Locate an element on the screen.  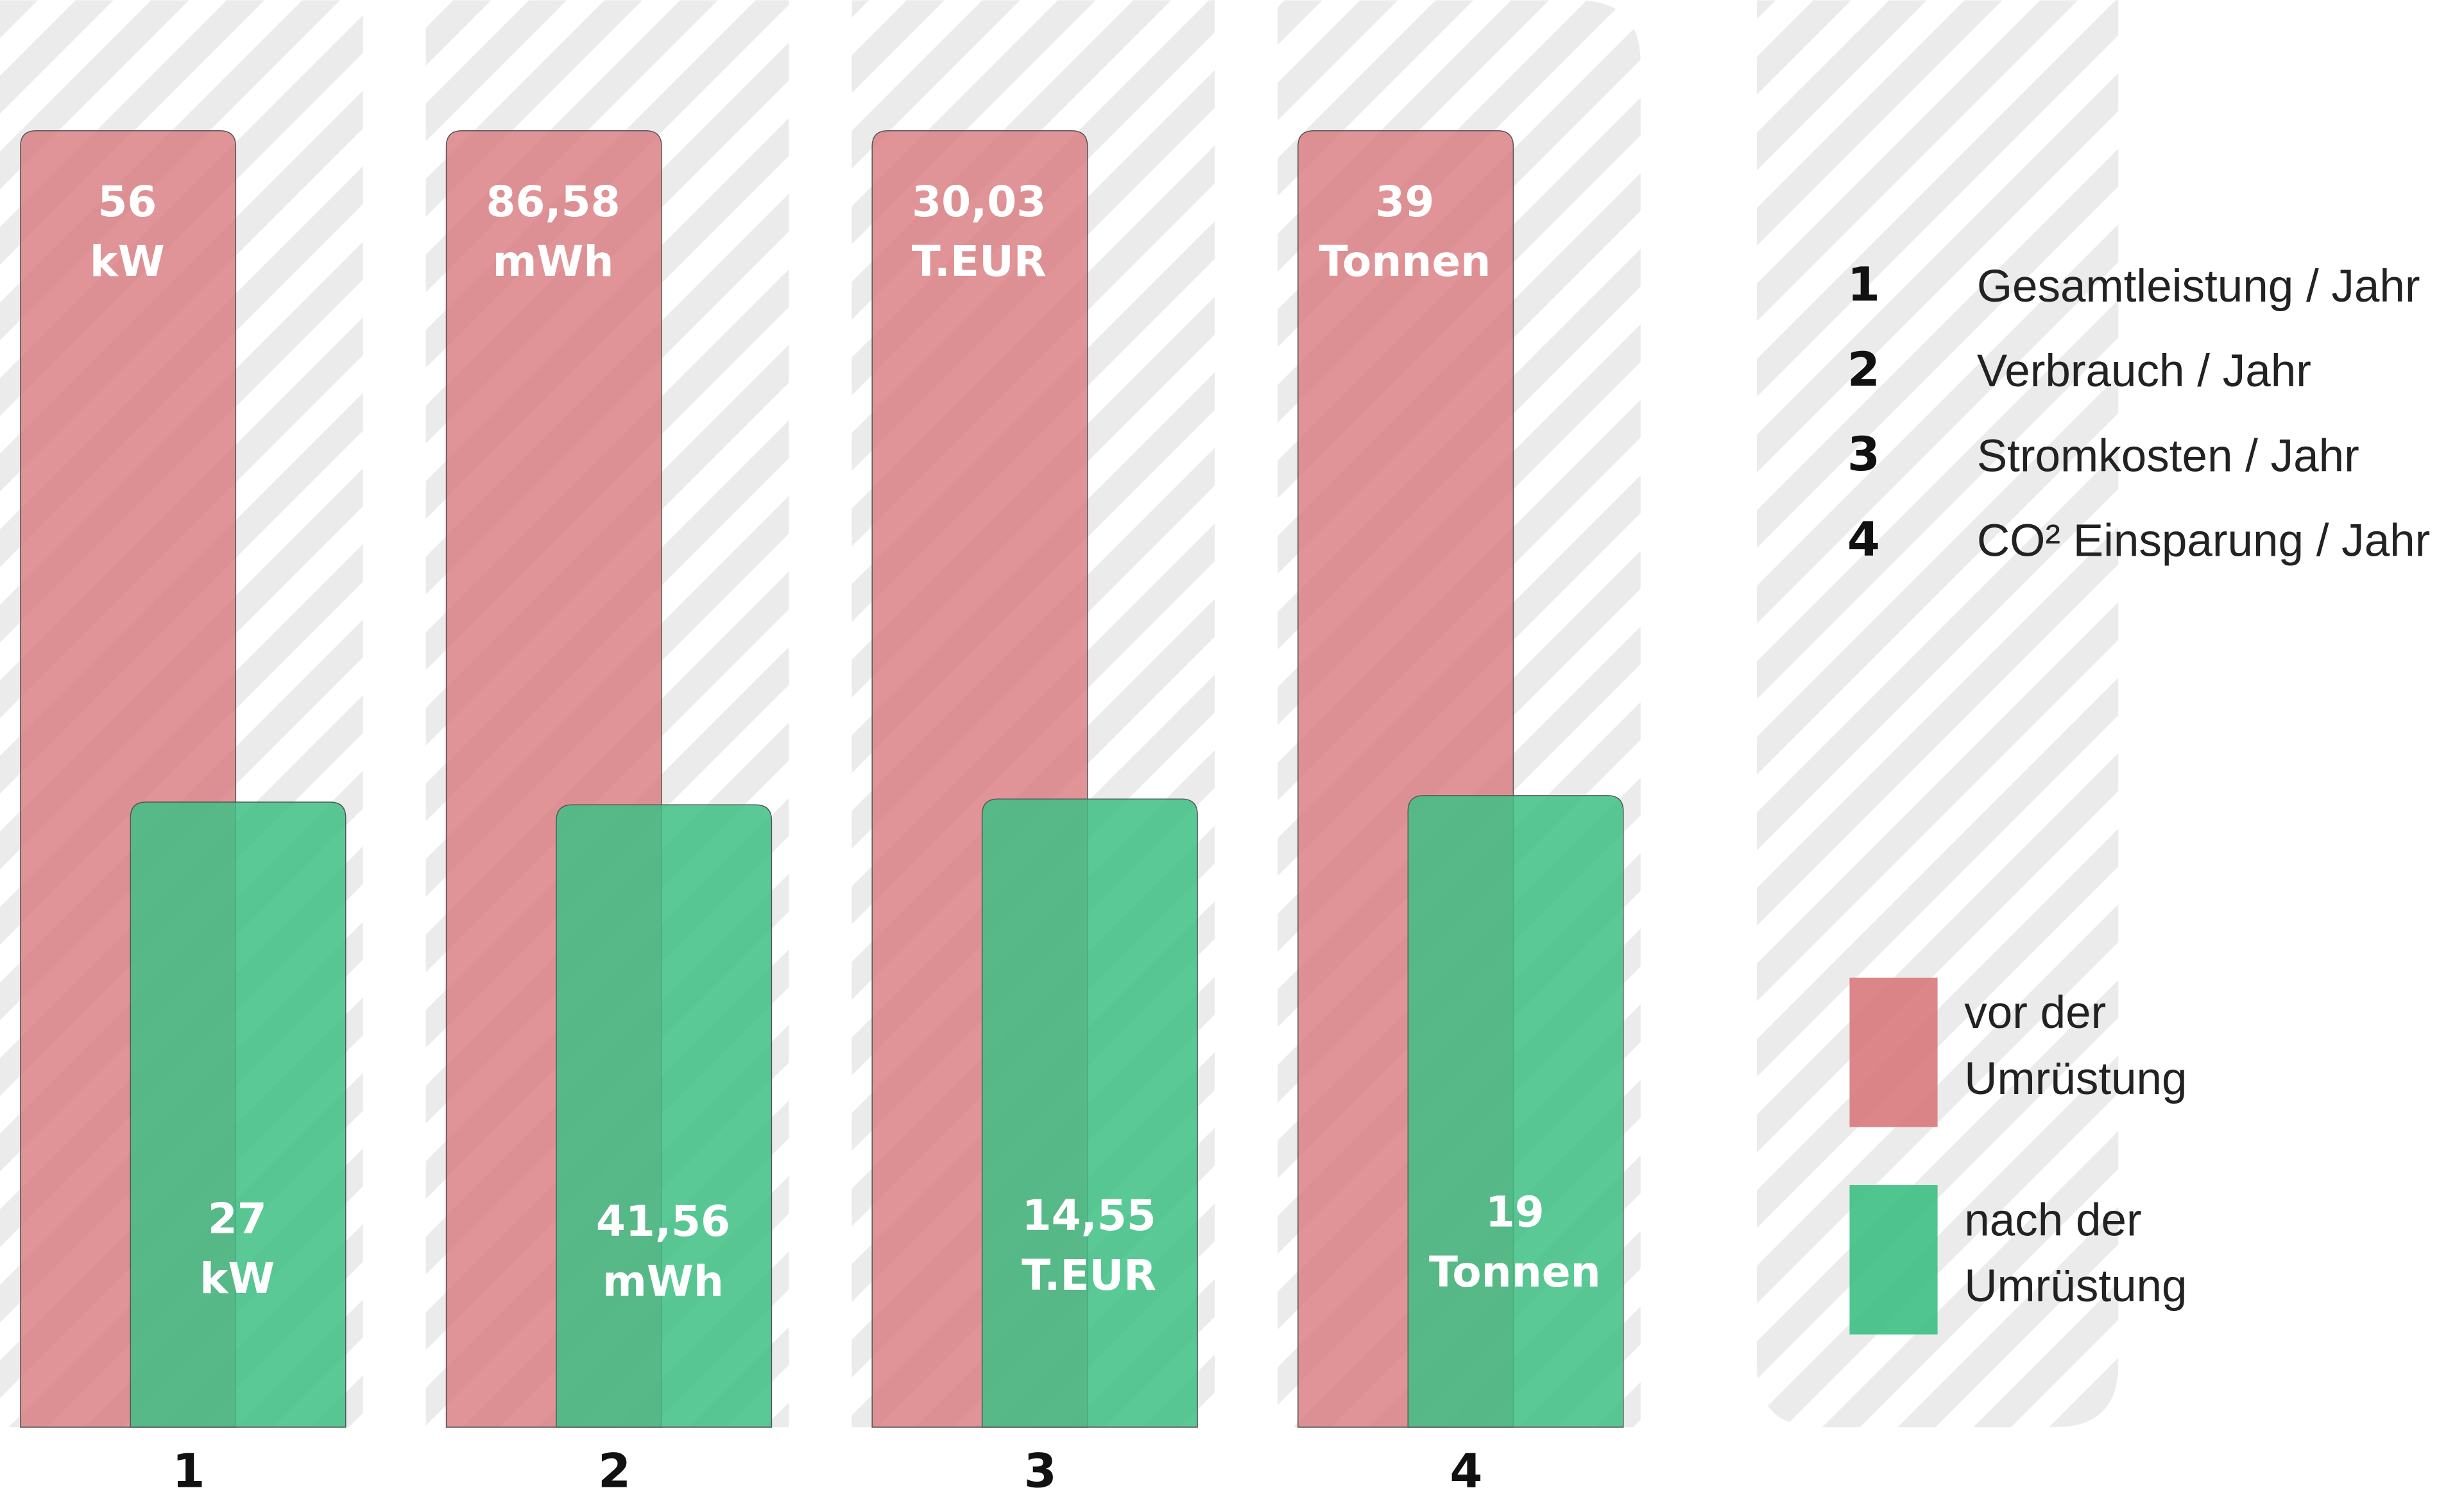
value-label: 30,03 is located at coordinates (979, 202).